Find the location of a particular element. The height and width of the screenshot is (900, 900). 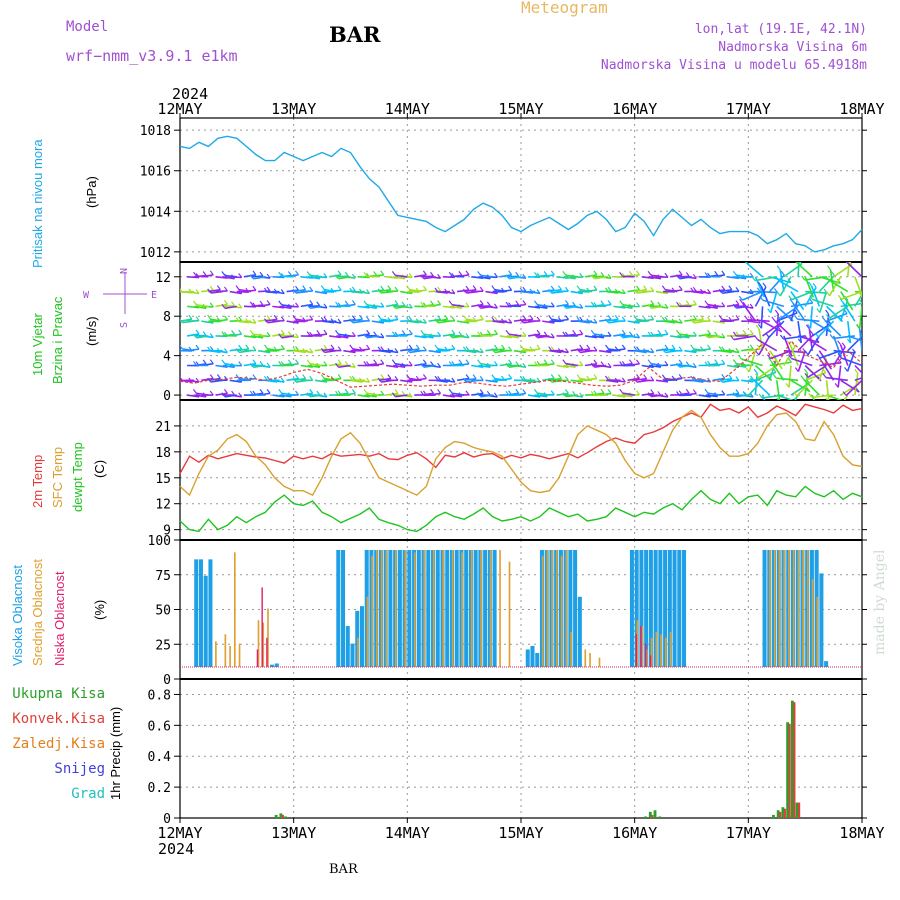

cloud-low-bar is located at coordinates (257, 658).